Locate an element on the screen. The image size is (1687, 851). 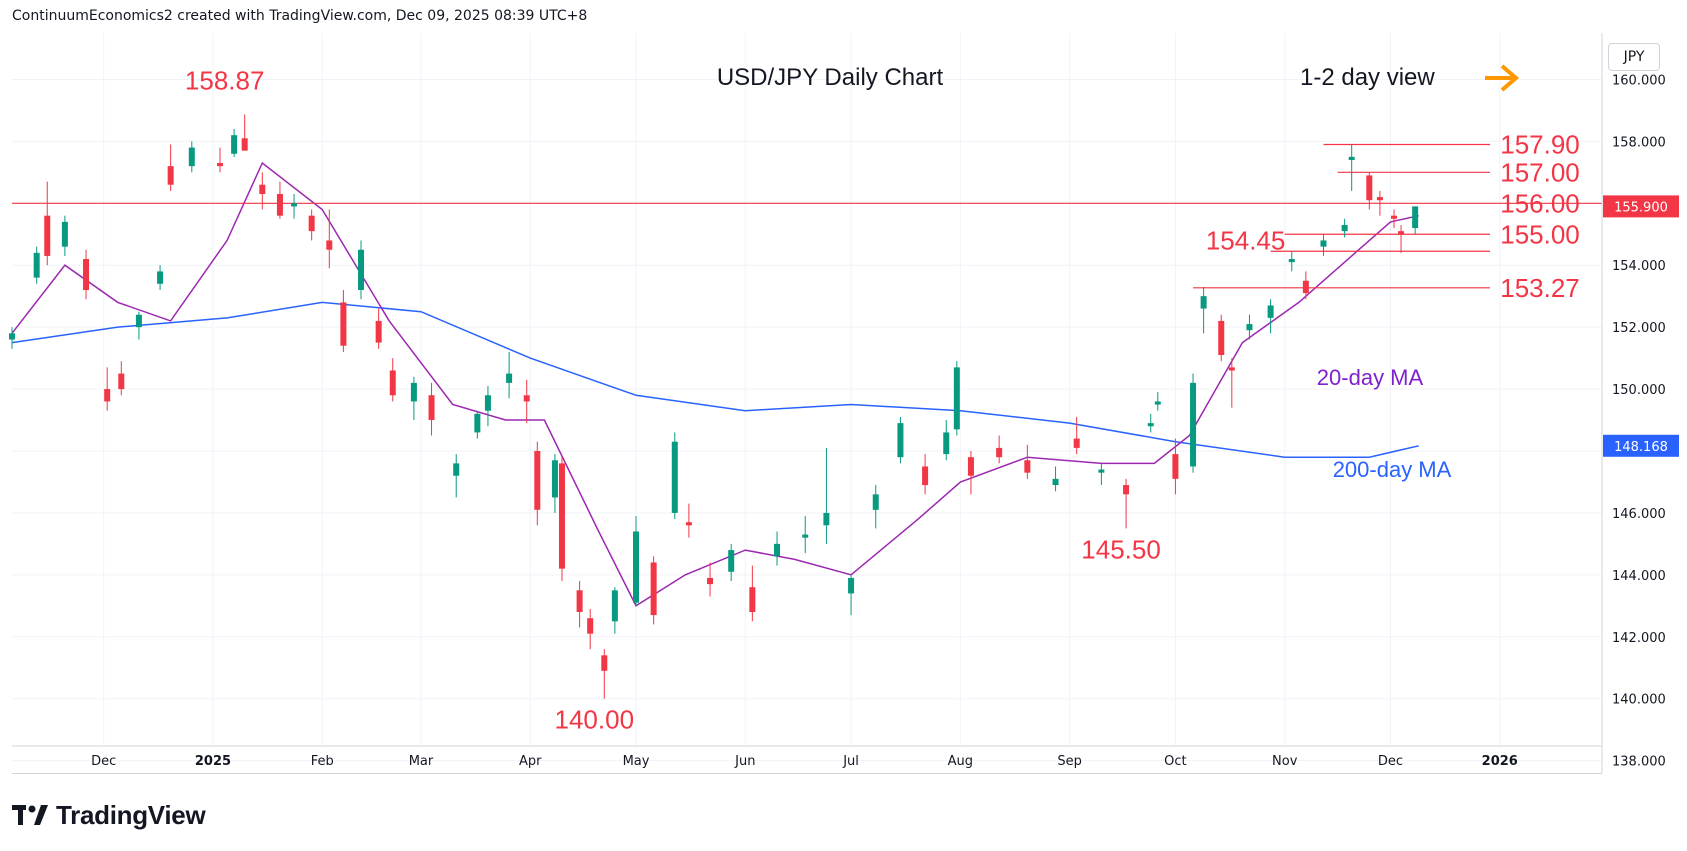
annotation-label: 145.50 is located at coordinates (1121, 549).